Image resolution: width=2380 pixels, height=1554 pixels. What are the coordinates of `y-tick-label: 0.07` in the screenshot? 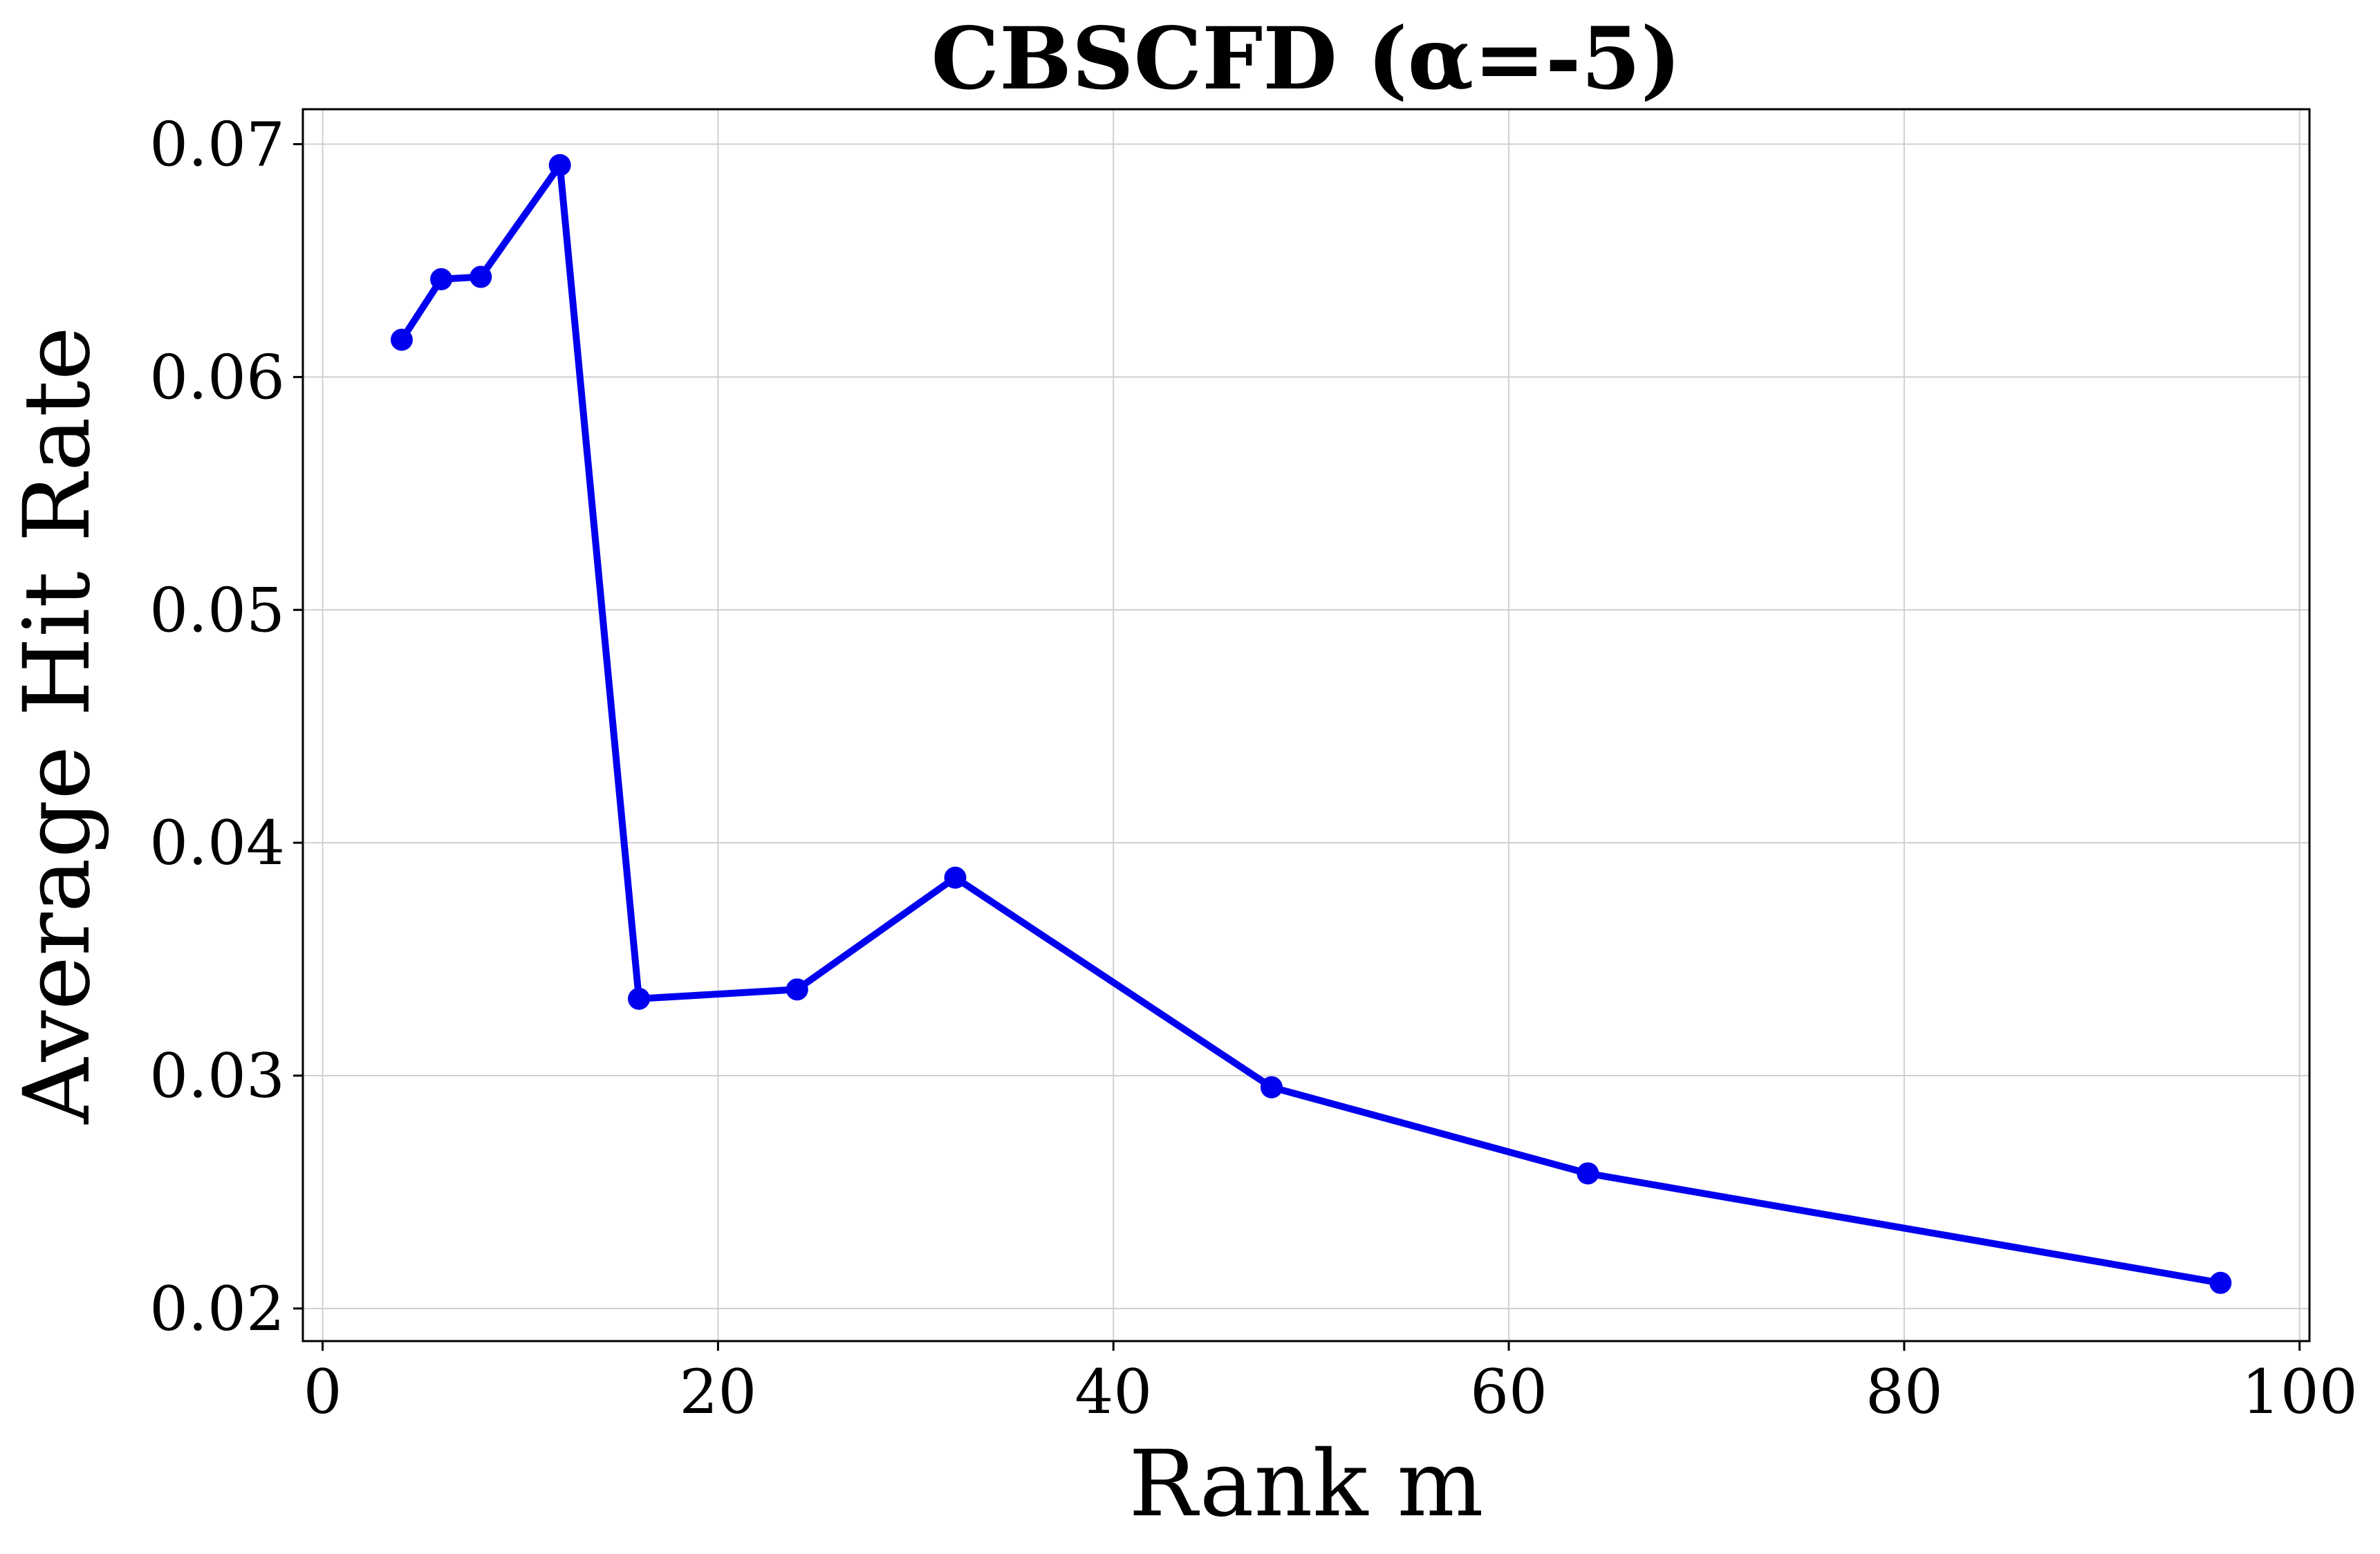 It's located at (217, 145).